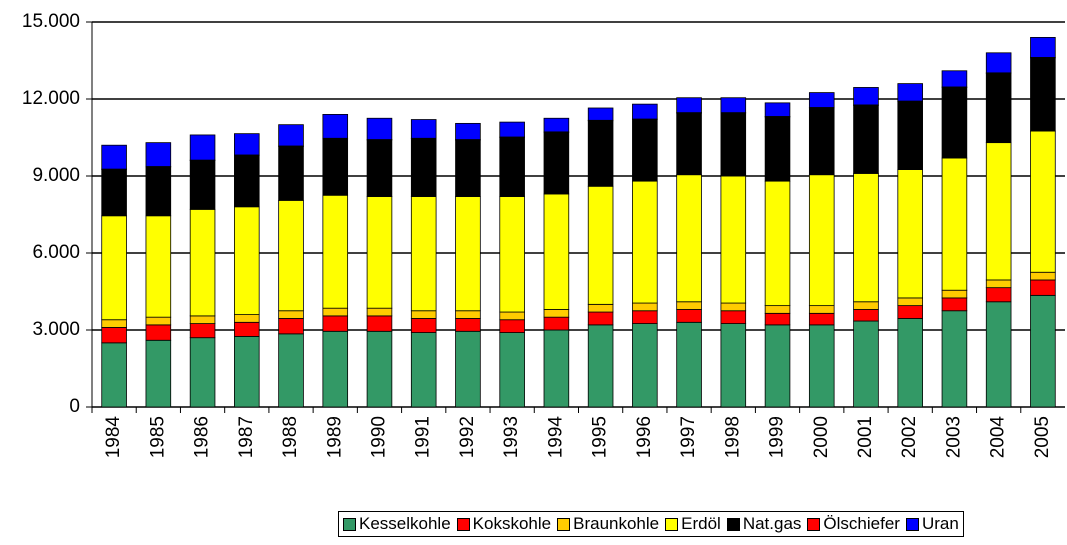  What do you see at coordinates (378, 437) in the screenshot?
I see `x-tick-label: 1990` at bounding box center [378, 437].